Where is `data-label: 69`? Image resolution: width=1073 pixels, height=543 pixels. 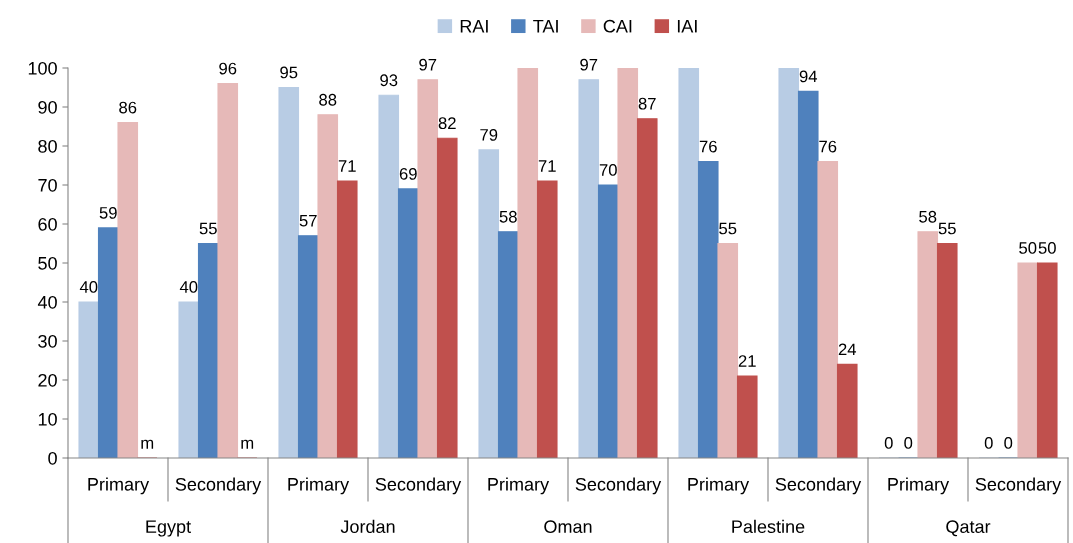 data-label: 69 is located at coordinates (408, 173).